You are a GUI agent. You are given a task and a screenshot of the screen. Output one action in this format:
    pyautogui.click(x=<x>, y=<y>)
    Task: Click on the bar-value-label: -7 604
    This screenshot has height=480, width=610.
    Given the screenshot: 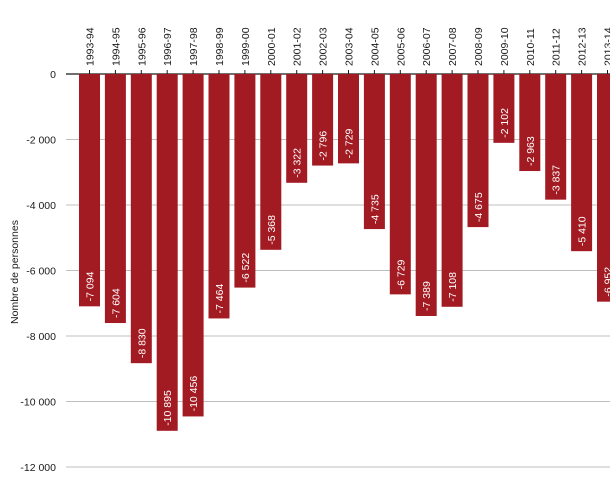 What is the action you would take?
    pyautogui.click(x=116, y=303)
    